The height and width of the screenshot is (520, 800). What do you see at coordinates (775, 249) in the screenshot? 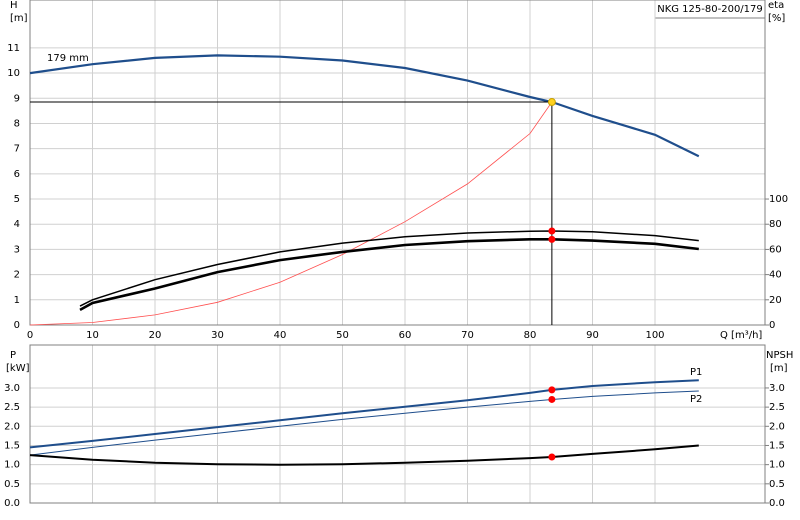
I see `y2-tick-label: 60` at bounding box center [775, 249].